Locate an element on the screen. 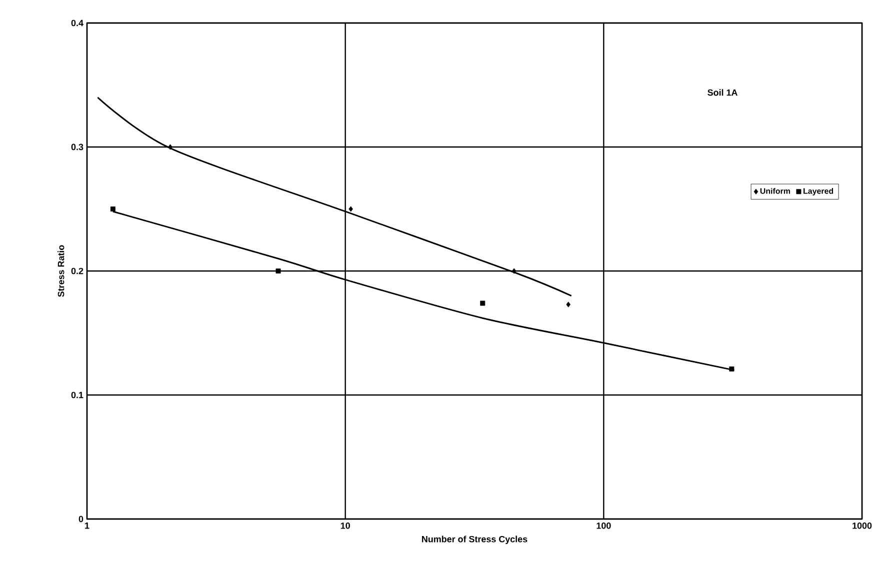  x-tick-label: 1000 is located at coordinates (862, 525).